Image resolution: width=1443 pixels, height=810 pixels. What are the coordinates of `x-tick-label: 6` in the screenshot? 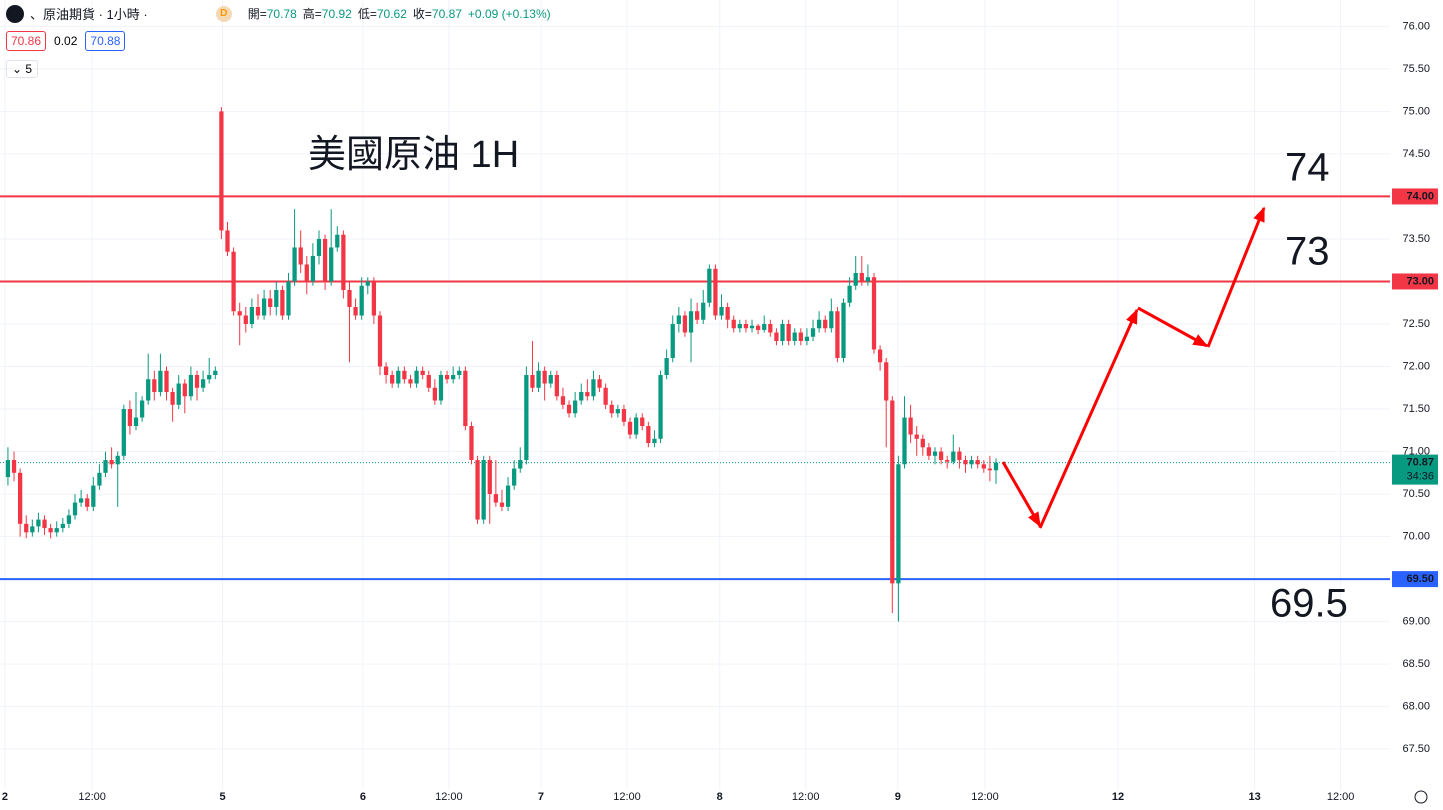 It's located at (363, 797).